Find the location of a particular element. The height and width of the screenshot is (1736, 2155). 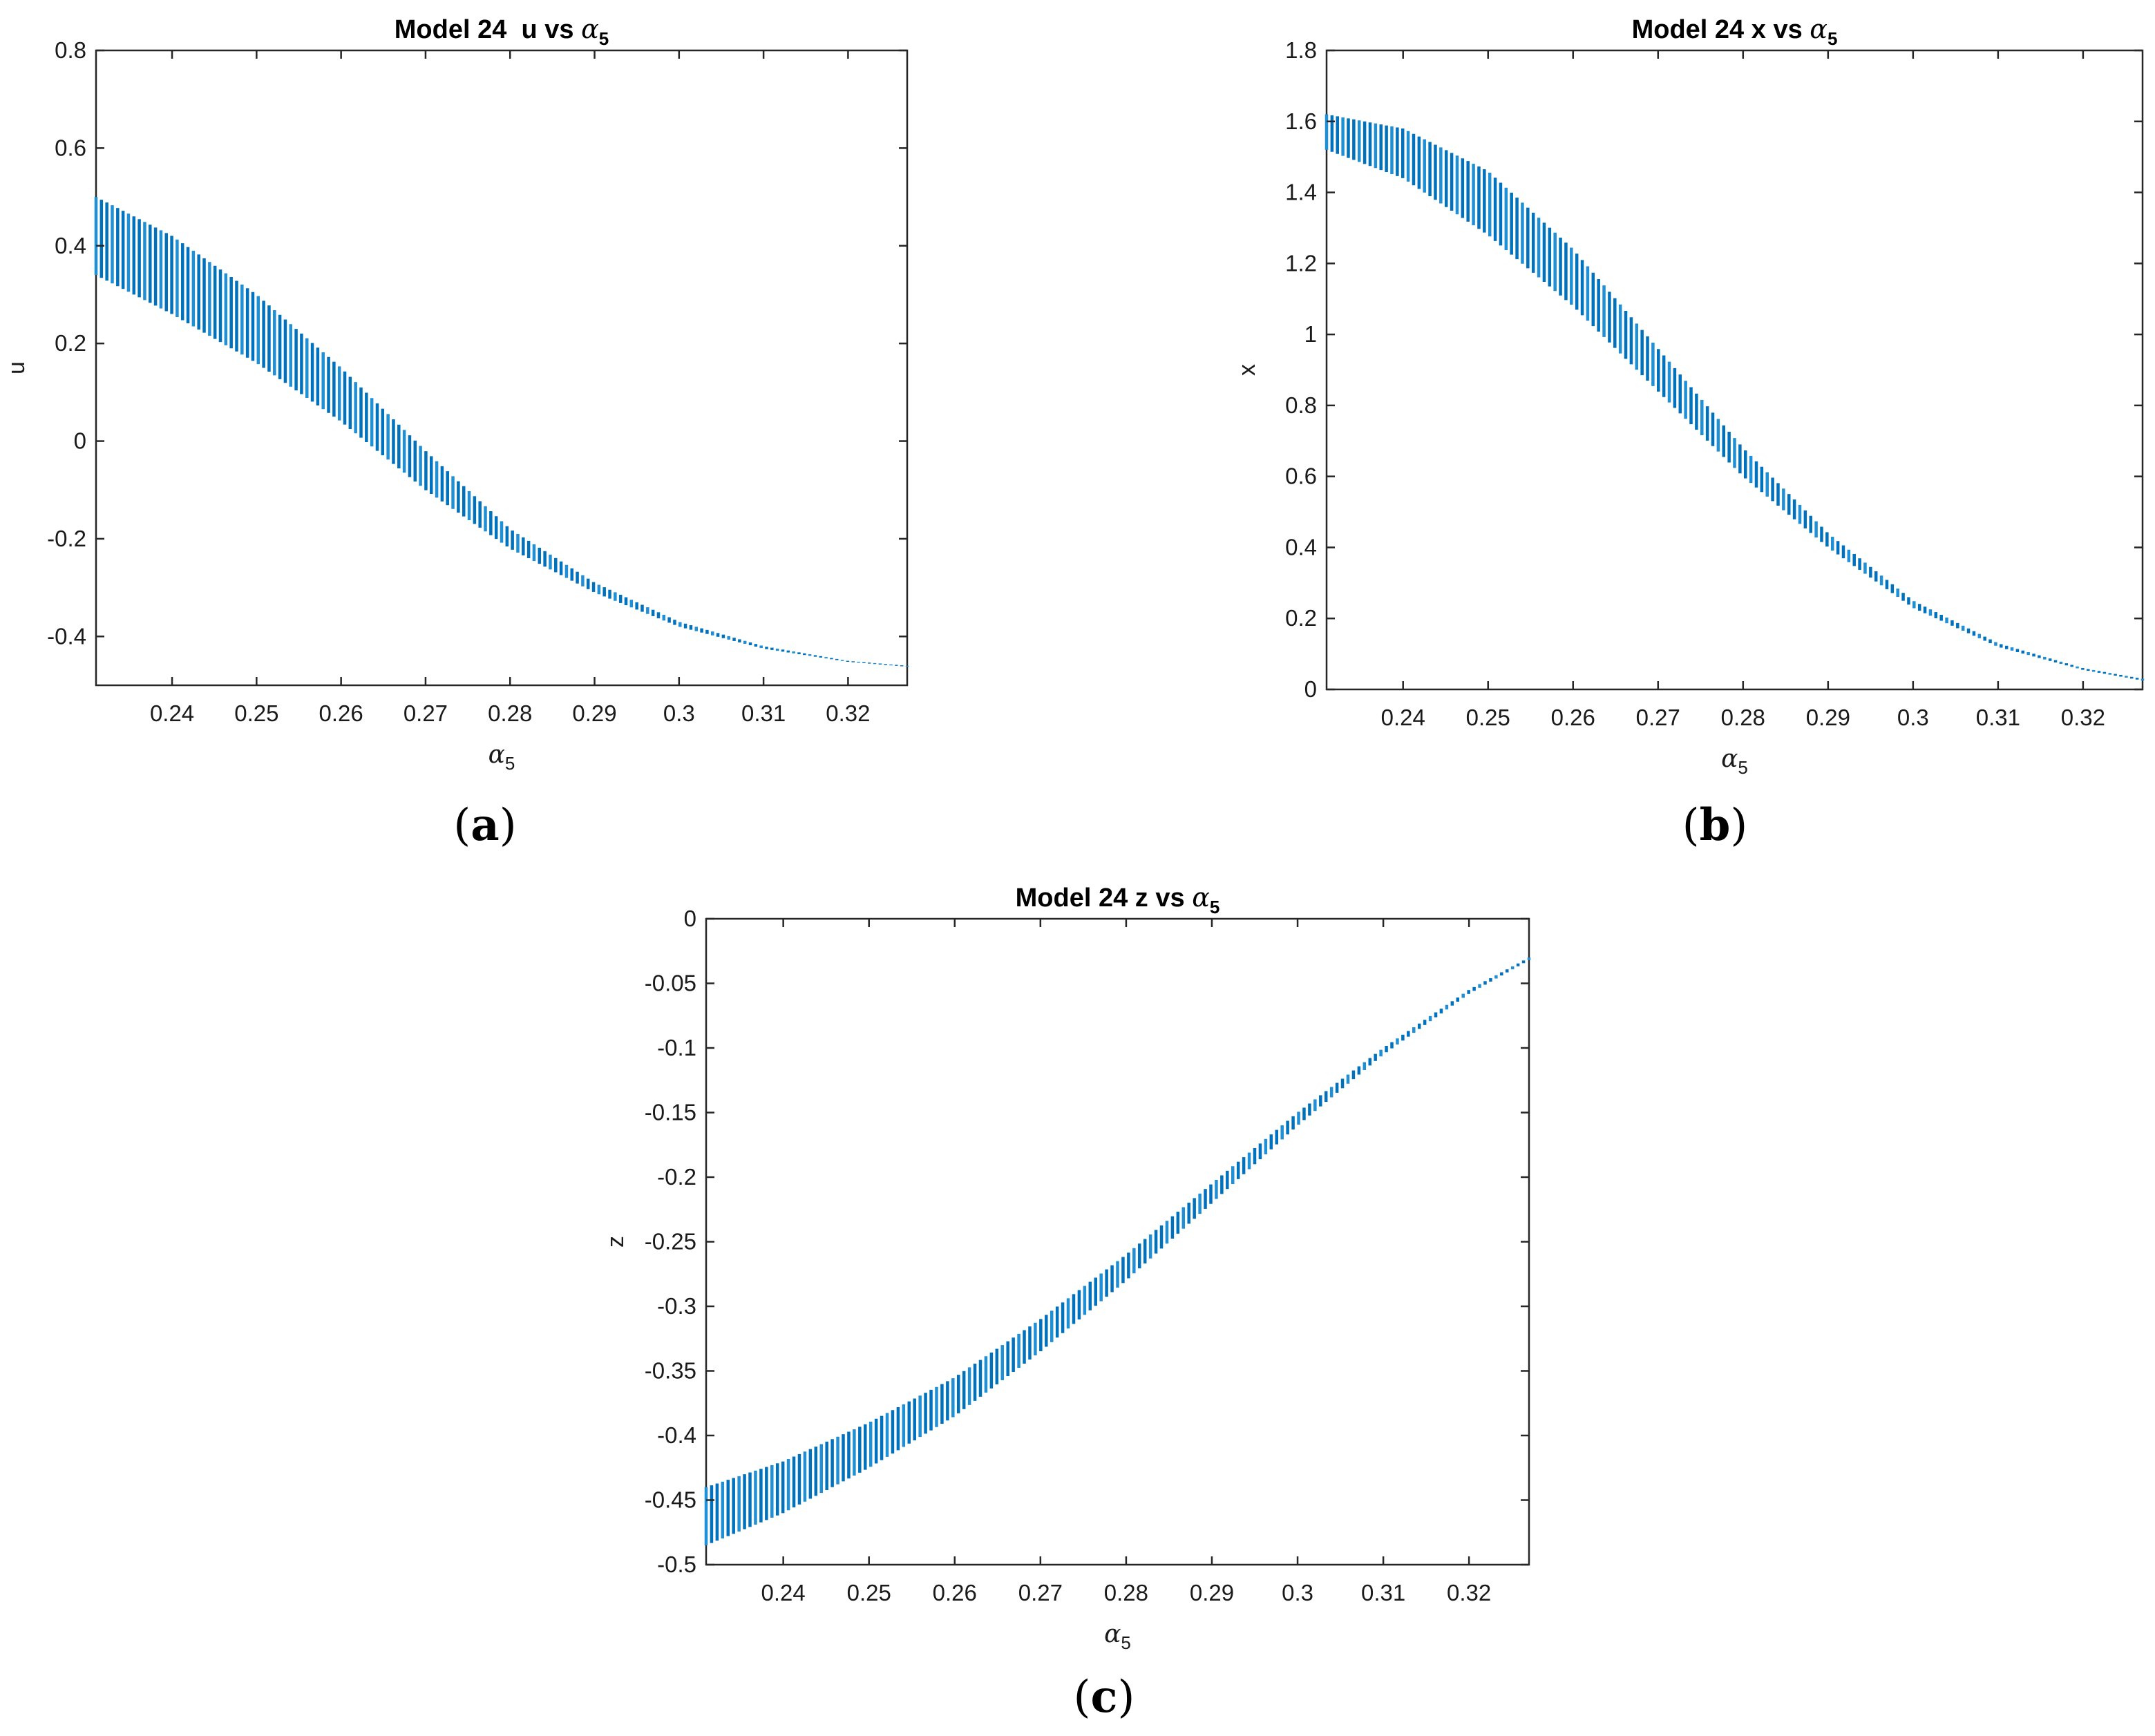

data-series-c is located at coordinates (1117, 1251).